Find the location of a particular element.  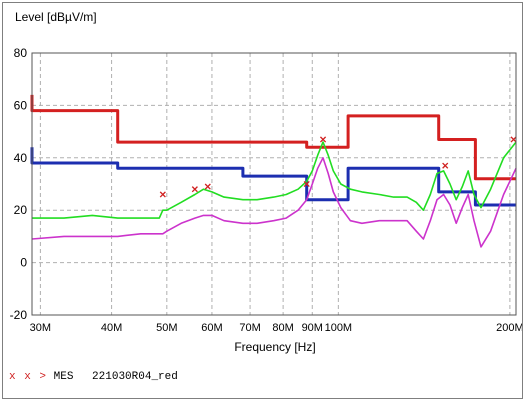

x-tick-label: 30M is located at coordinates (40, 328).